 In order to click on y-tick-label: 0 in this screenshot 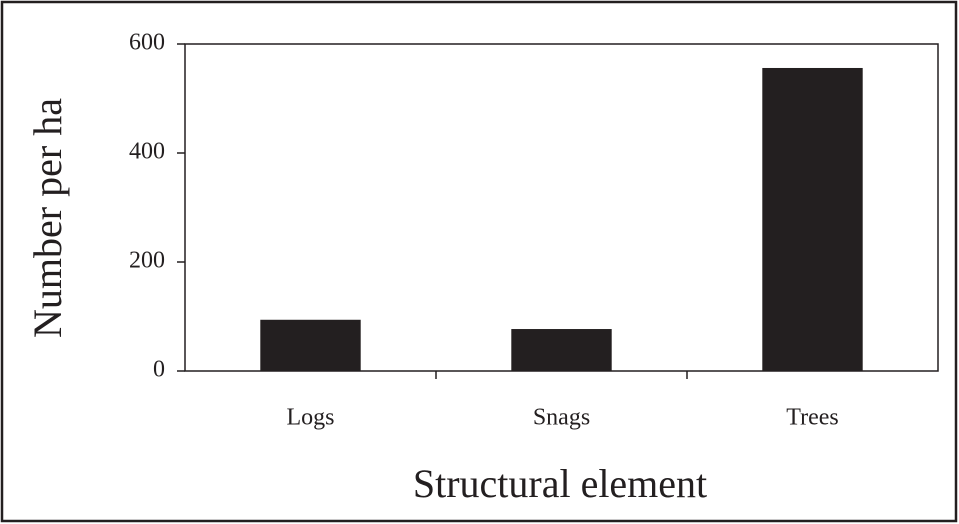, I will do `click(159, 370)`.